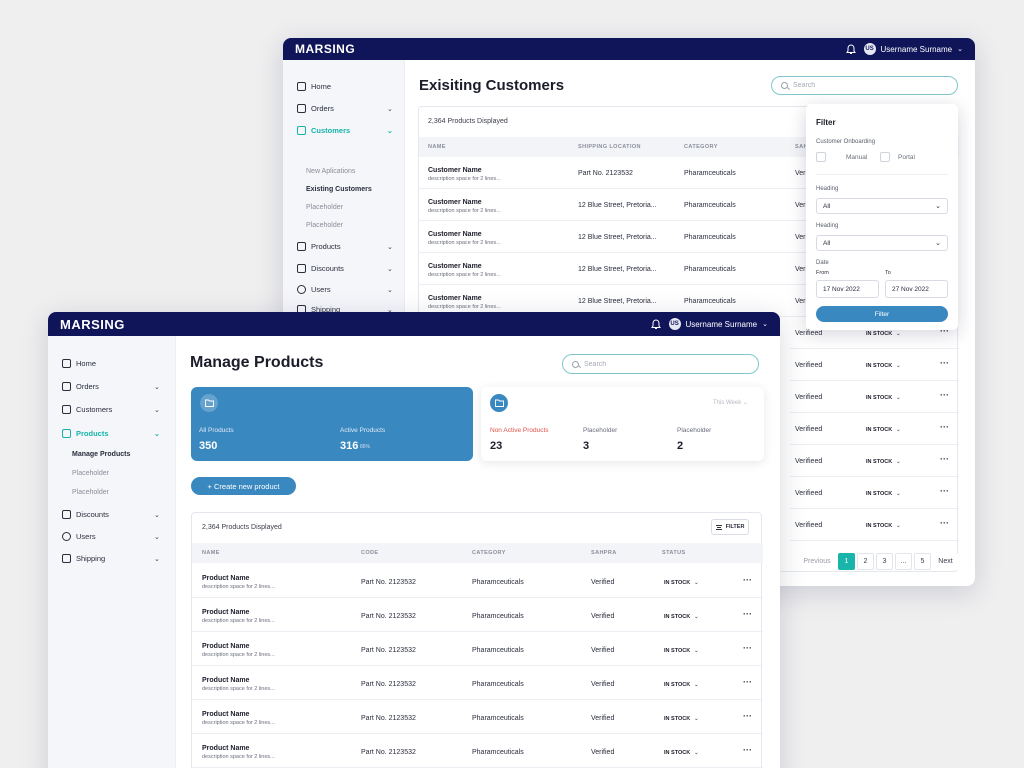  What do you see at coordinates (730, 527) in the screenshot?
I see `filter-button: FILTER` at bounding box center [730, 527].